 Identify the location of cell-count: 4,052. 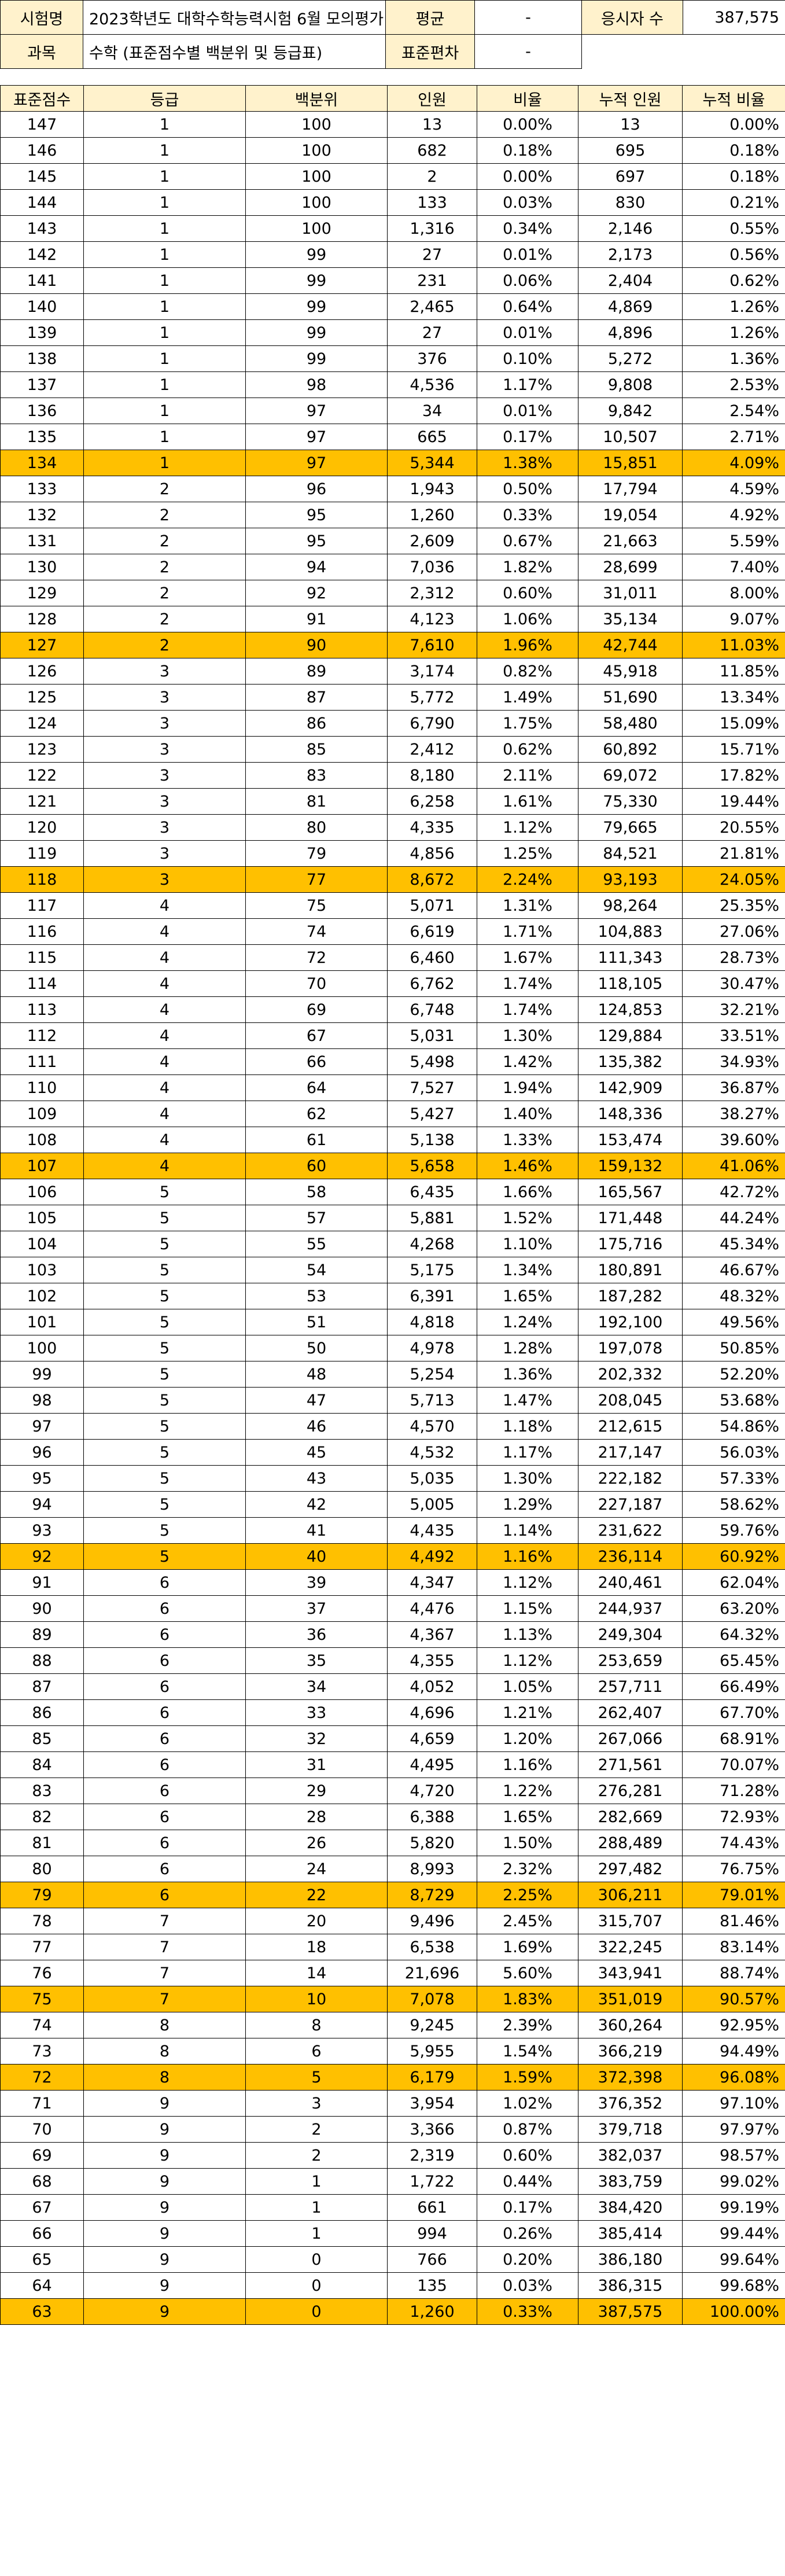
(432, 1686).